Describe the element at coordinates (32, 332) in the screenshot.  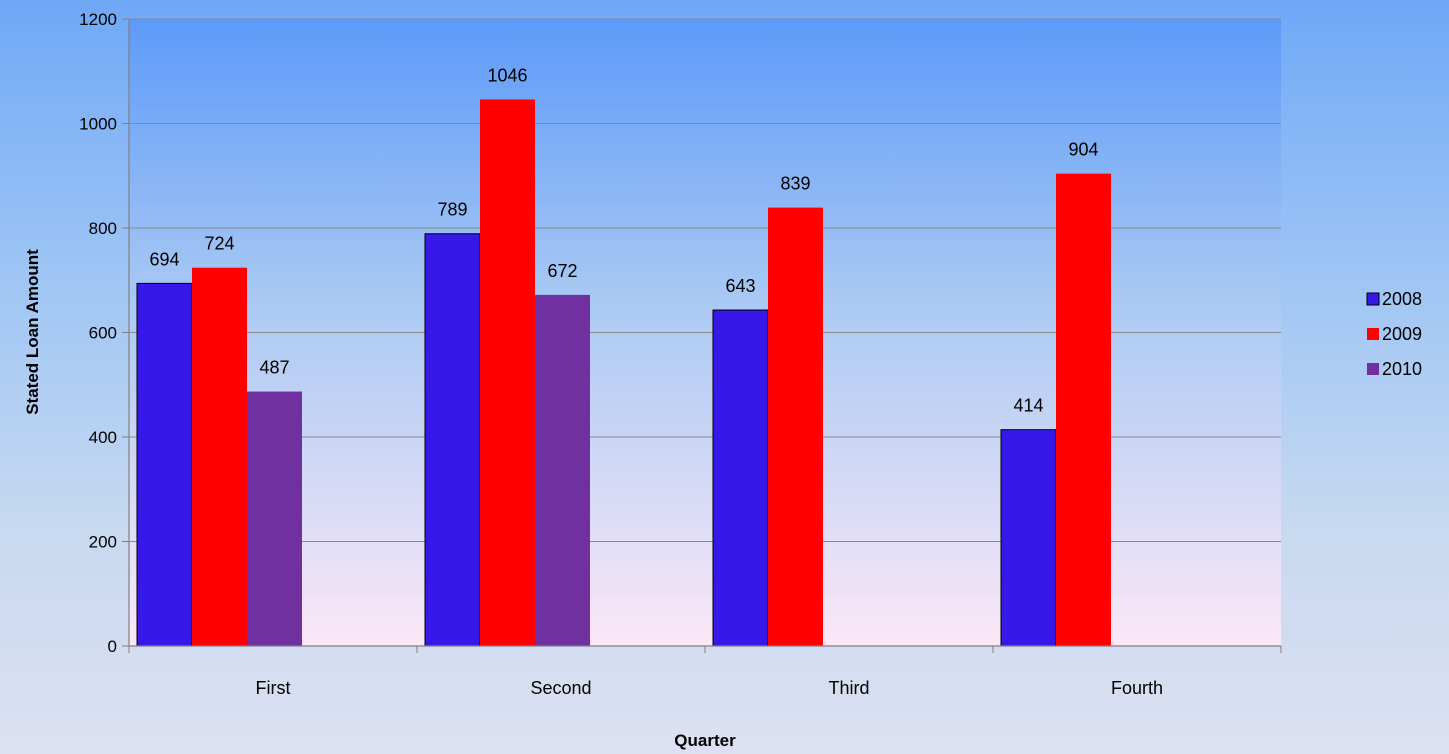
I see `y-axis-title: Stated Loan Amount` at that location.